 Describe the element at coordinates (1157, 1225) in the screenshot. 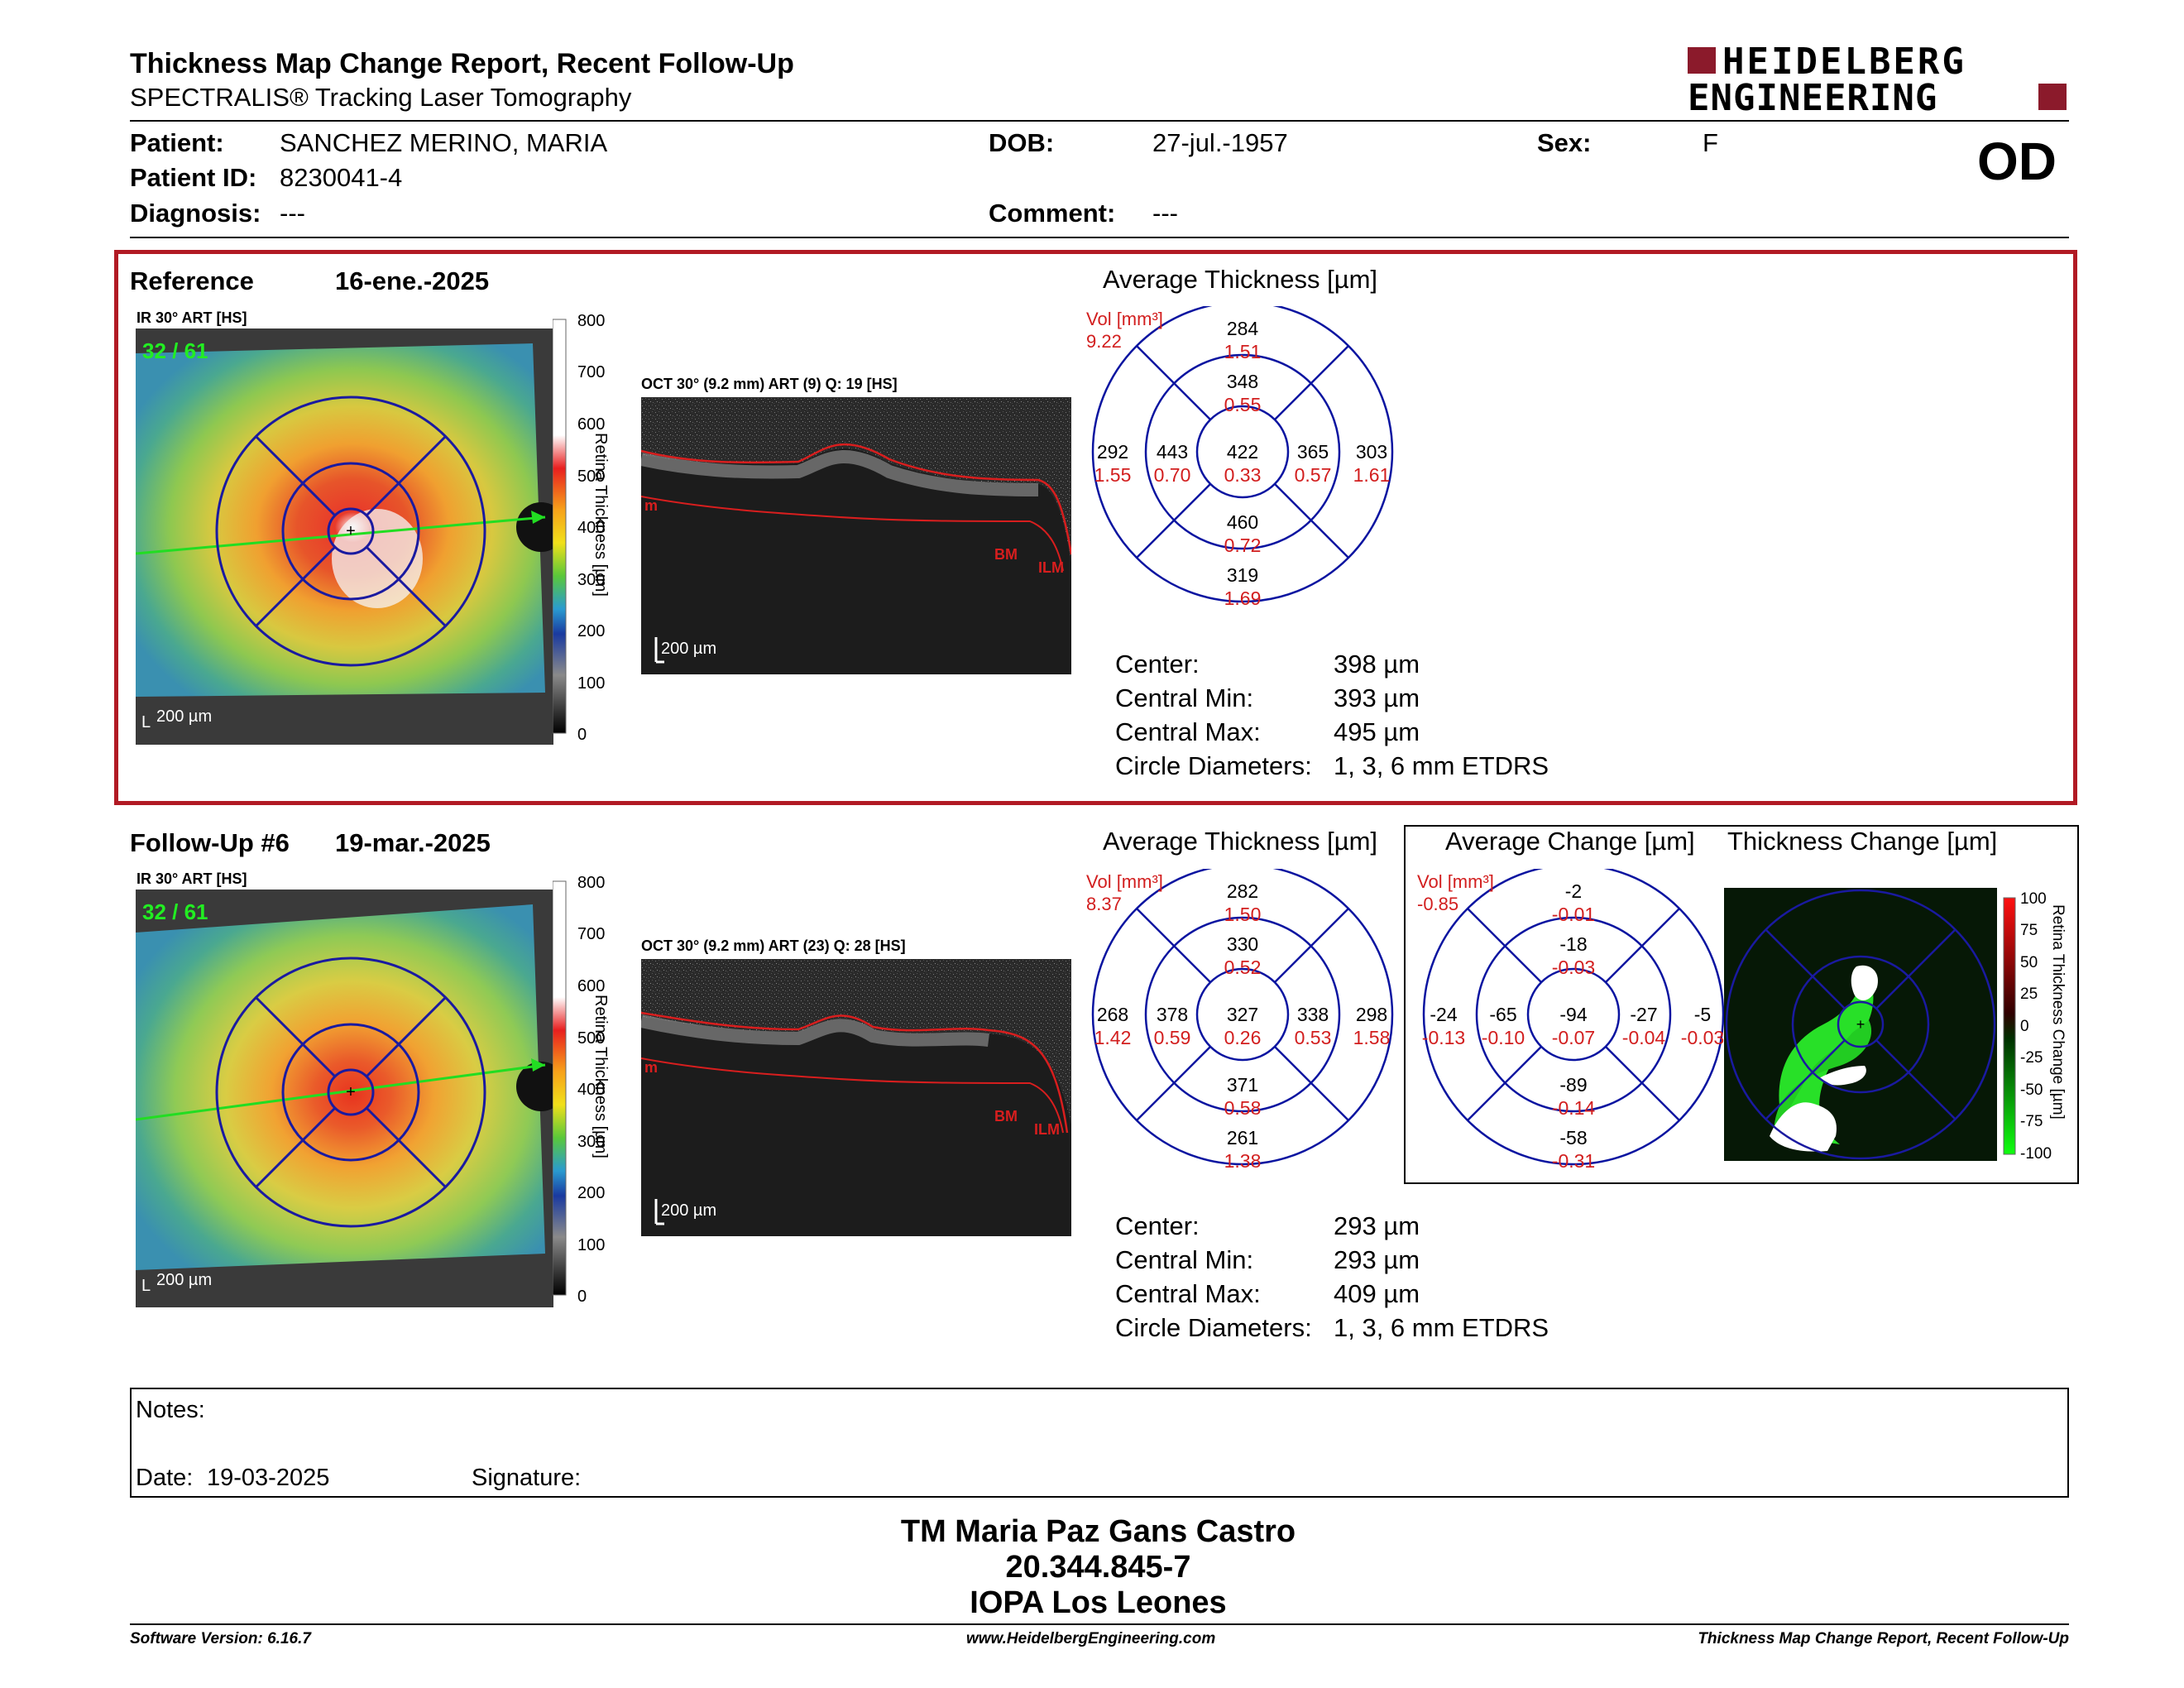

I see `fu-center-label: Center:` at that location.